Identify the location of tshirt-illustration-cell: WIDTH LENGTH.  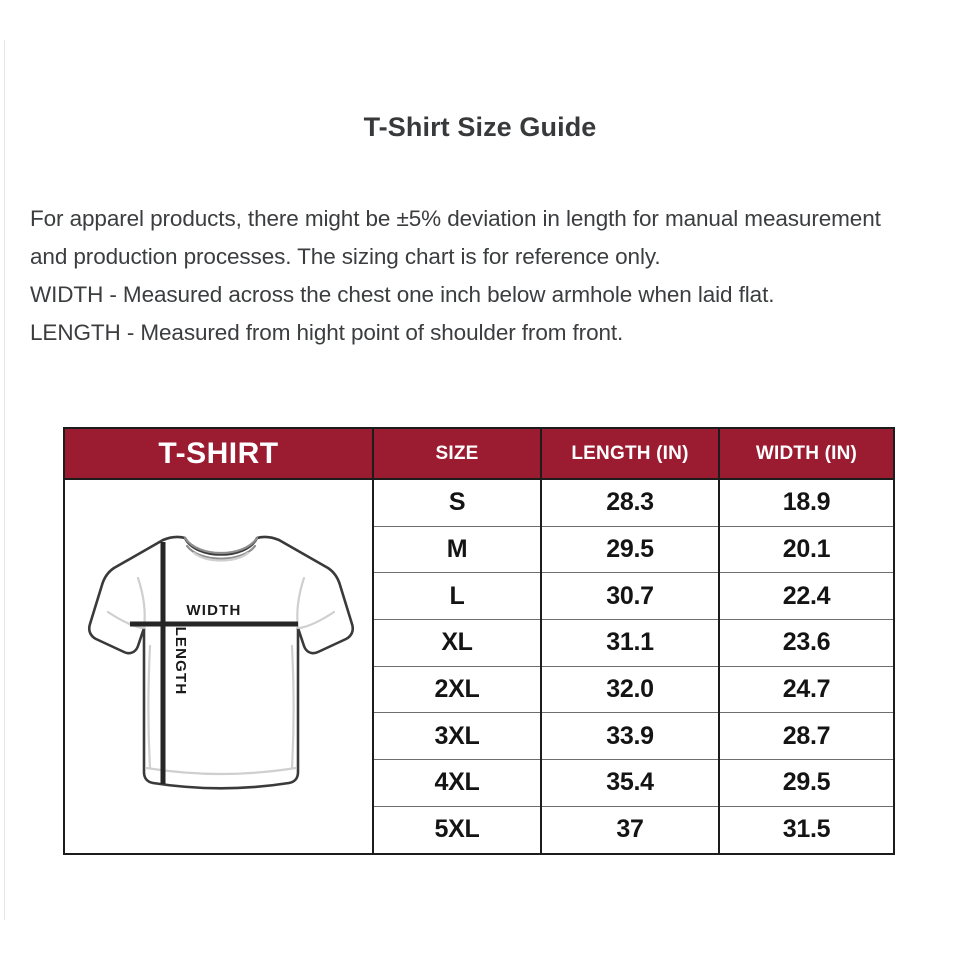
(219, 666).